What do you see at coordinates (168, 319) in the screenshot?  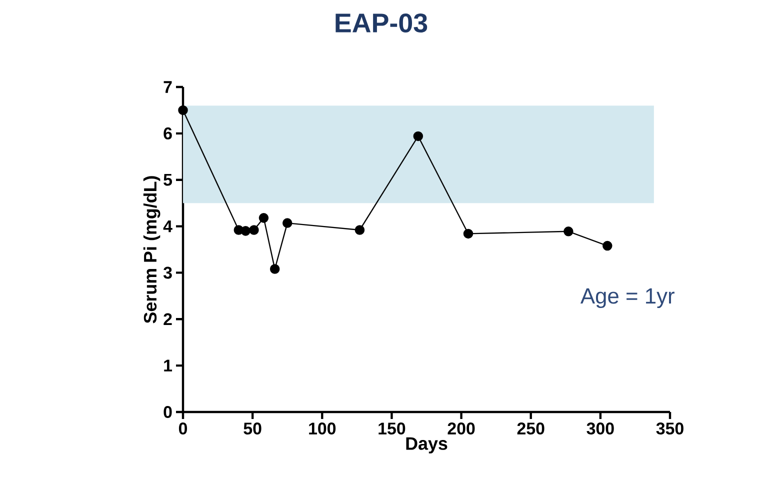 I see `y-tick-label: 2` at bounding box center [168, 319].